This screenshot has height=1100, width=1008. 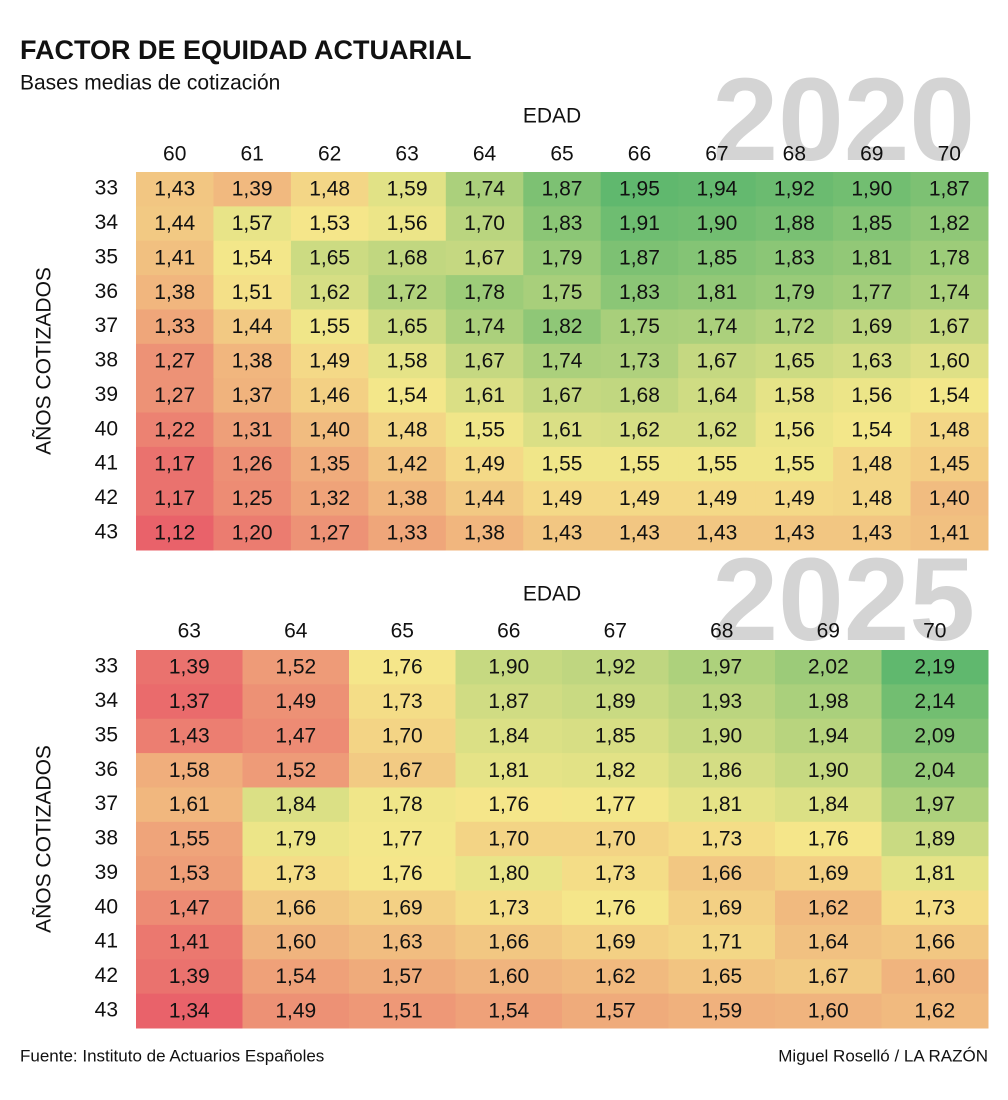 What do you see at coordinates (828, 839) in the screenshot?
I see `cell-label: 1,76` at bounding box center [828, 839].